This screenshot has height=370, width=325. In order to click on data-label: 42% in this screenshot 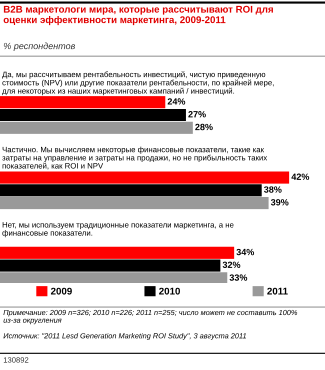, I will do `click(300, 177)`.